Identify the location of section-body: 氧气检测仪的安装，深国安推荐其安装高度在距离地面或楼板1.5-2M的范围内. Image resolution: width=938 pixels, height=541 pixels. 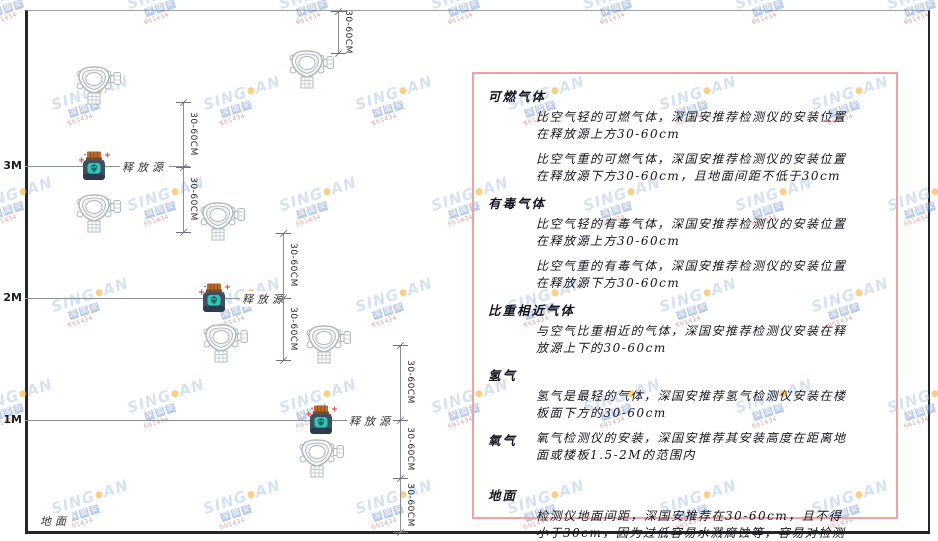
(695, 451).